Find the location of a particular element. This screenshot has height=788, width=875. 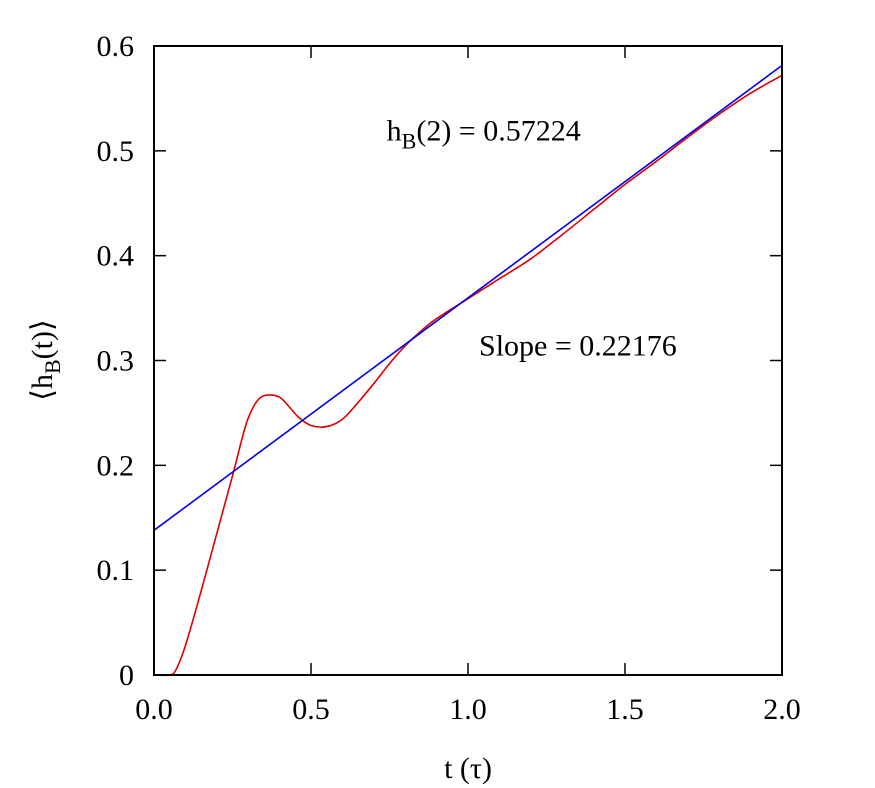

annotation: Slope = 0.22176 is located at coordinates (578, 345).